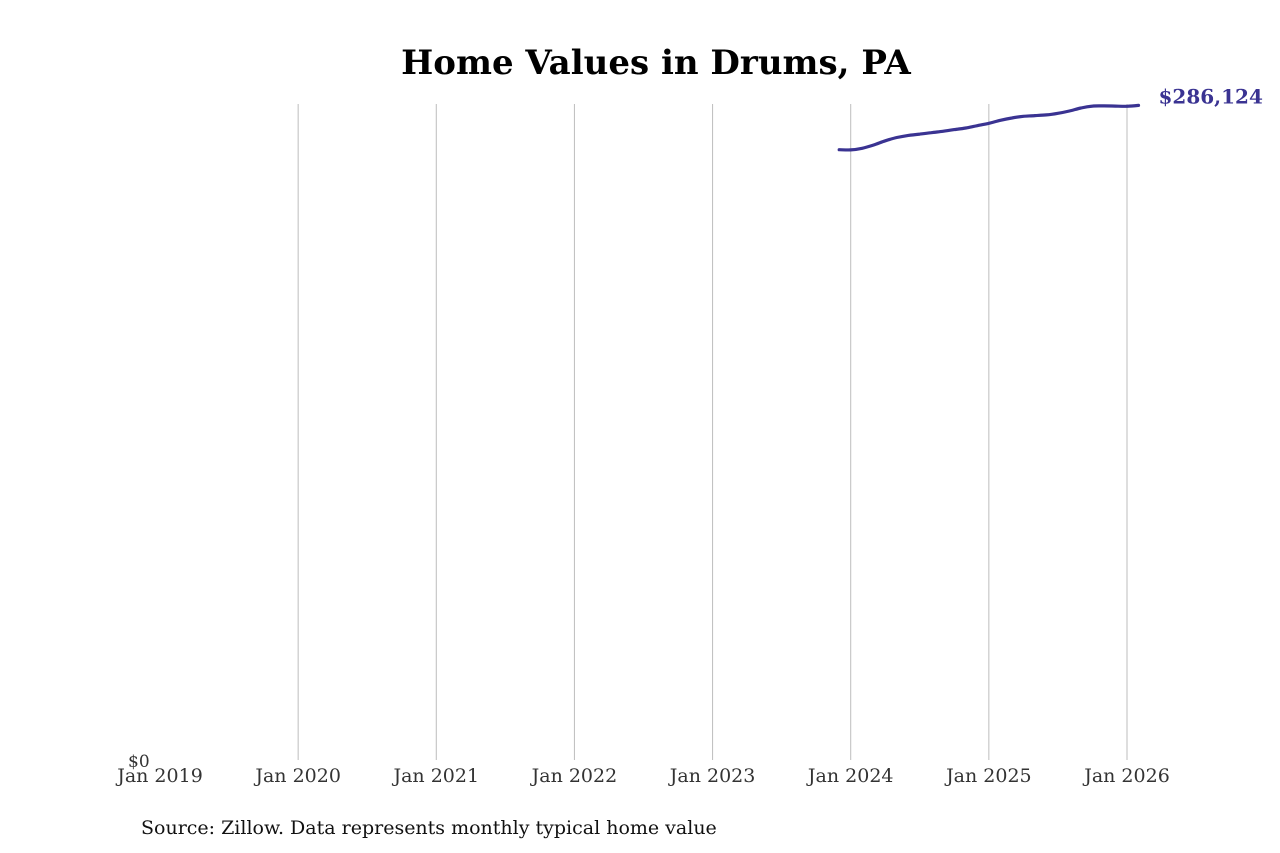 Image resolution: width=1280 pixels, height=853 pixels. I want to click on x-tick-label-2022: Jan 2022, so click(574, 776).